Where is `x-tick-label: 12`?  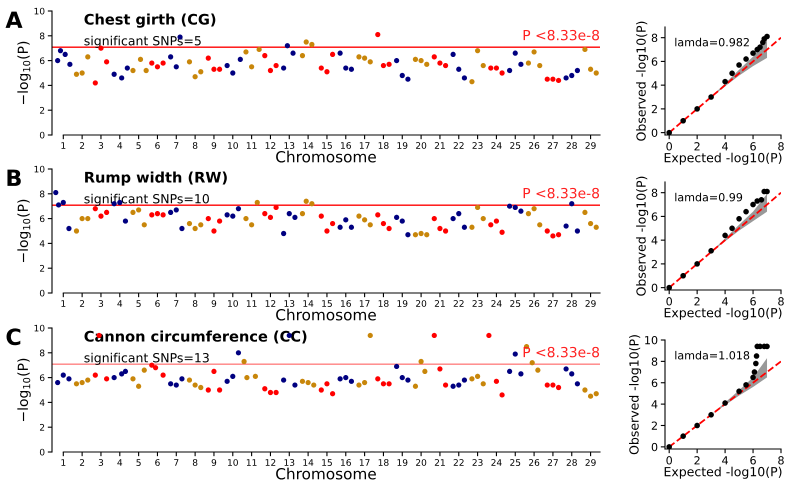 x-tick-label: 12 is located at coordinates (271, 303).